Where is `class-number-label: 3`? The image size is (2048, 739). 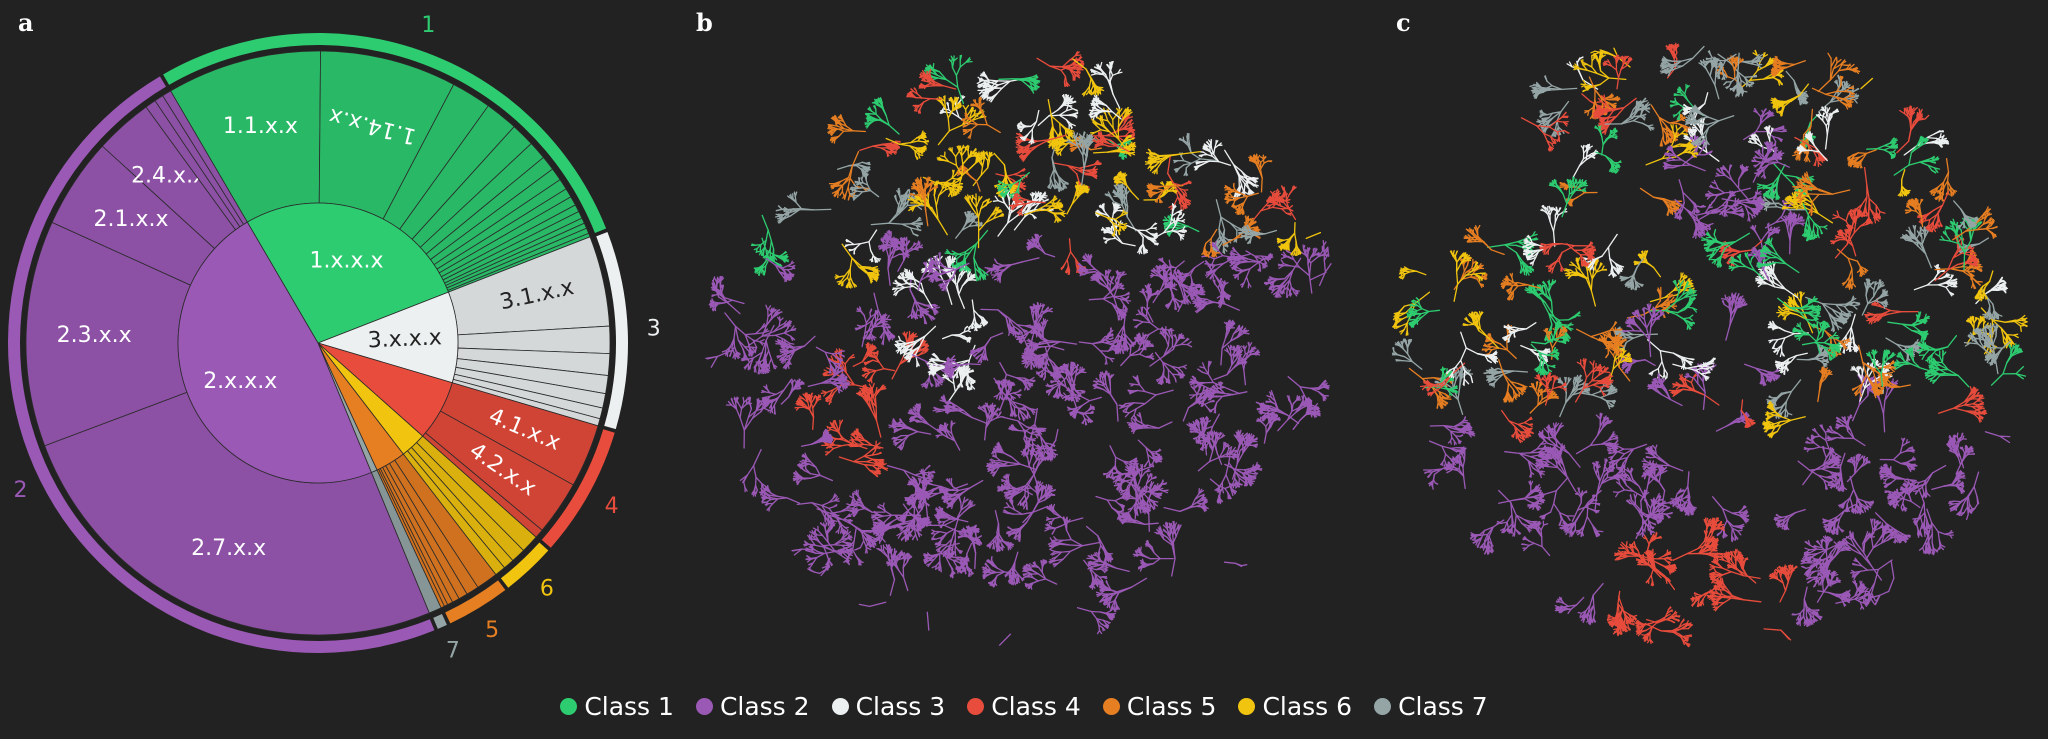
class-number-label: 3 is located at coordinates (653, 328).